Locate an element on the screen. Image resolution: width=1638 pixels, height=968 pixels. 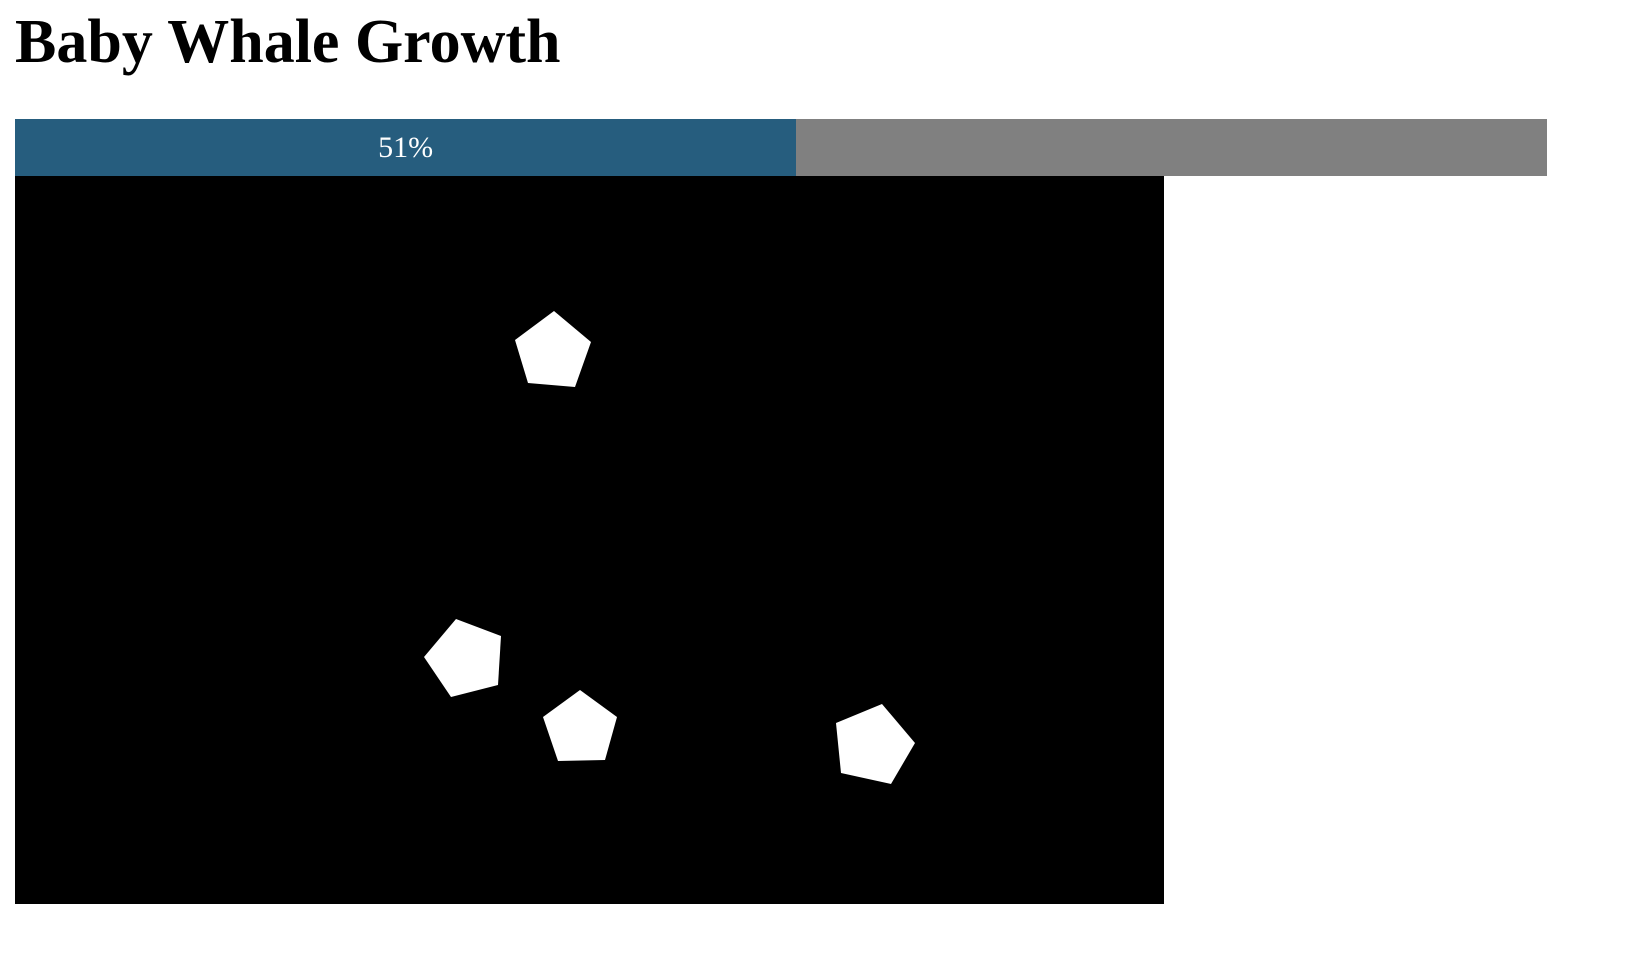
growth-progress-label: 51% is located at coordinates (406, 147).